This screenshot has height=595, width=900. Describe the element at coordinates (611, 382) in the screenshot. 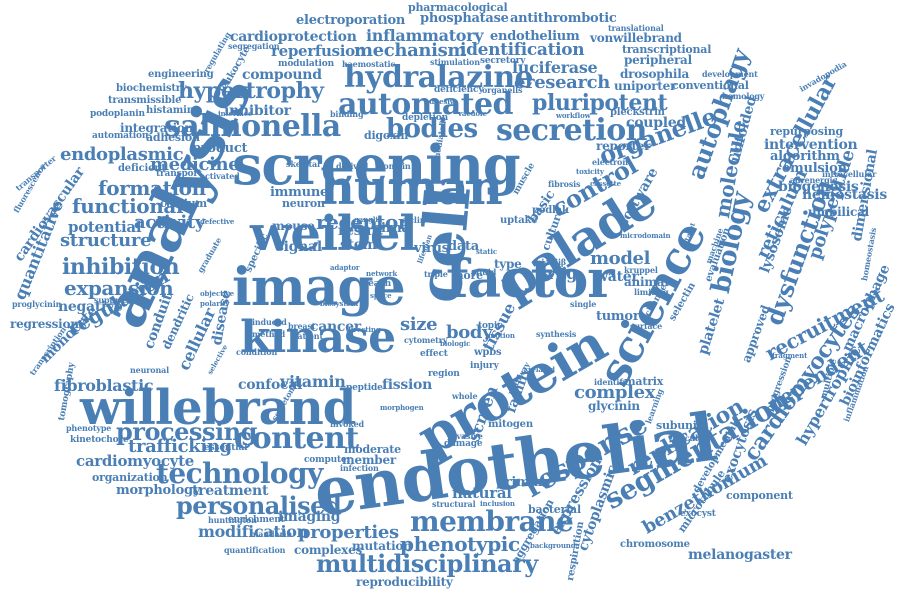

I see `word-identify: identify` at that location.